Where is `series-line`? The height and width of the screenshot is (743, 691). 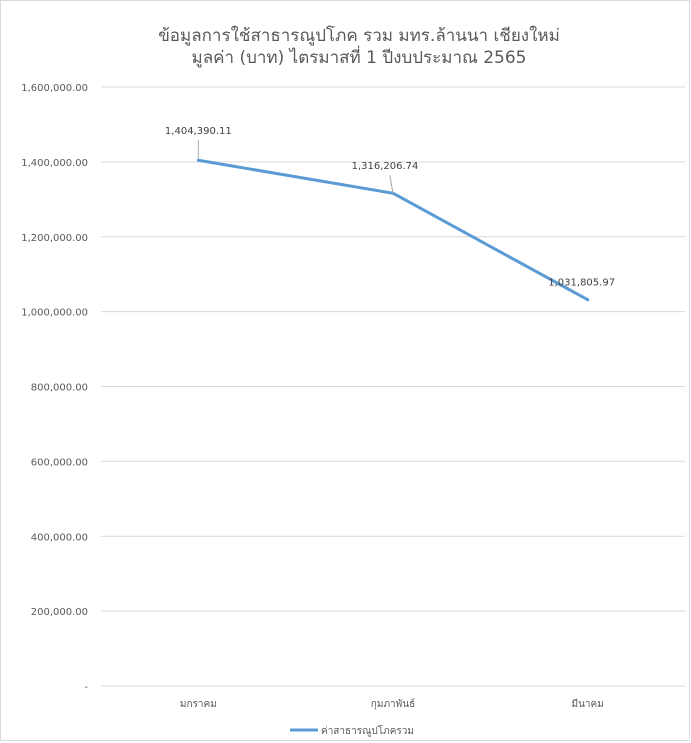
series-line is located at coordinates (393, 230).